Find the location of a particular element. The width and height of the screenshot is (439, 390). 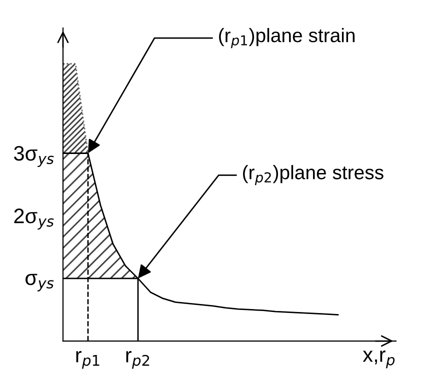

x-tick-label: r$_{p2}$ is located at coordinates (138, 360).